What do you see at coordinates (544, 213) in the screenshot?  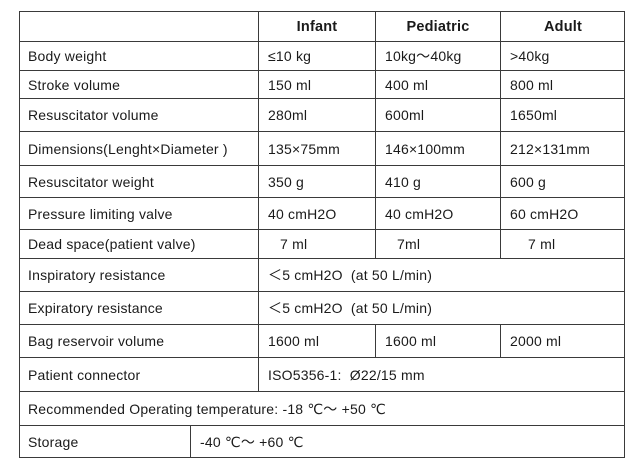 I see `cell-pressure-limiting-valve-adult: 60 cmH2O` at bounding box center [544, 213].